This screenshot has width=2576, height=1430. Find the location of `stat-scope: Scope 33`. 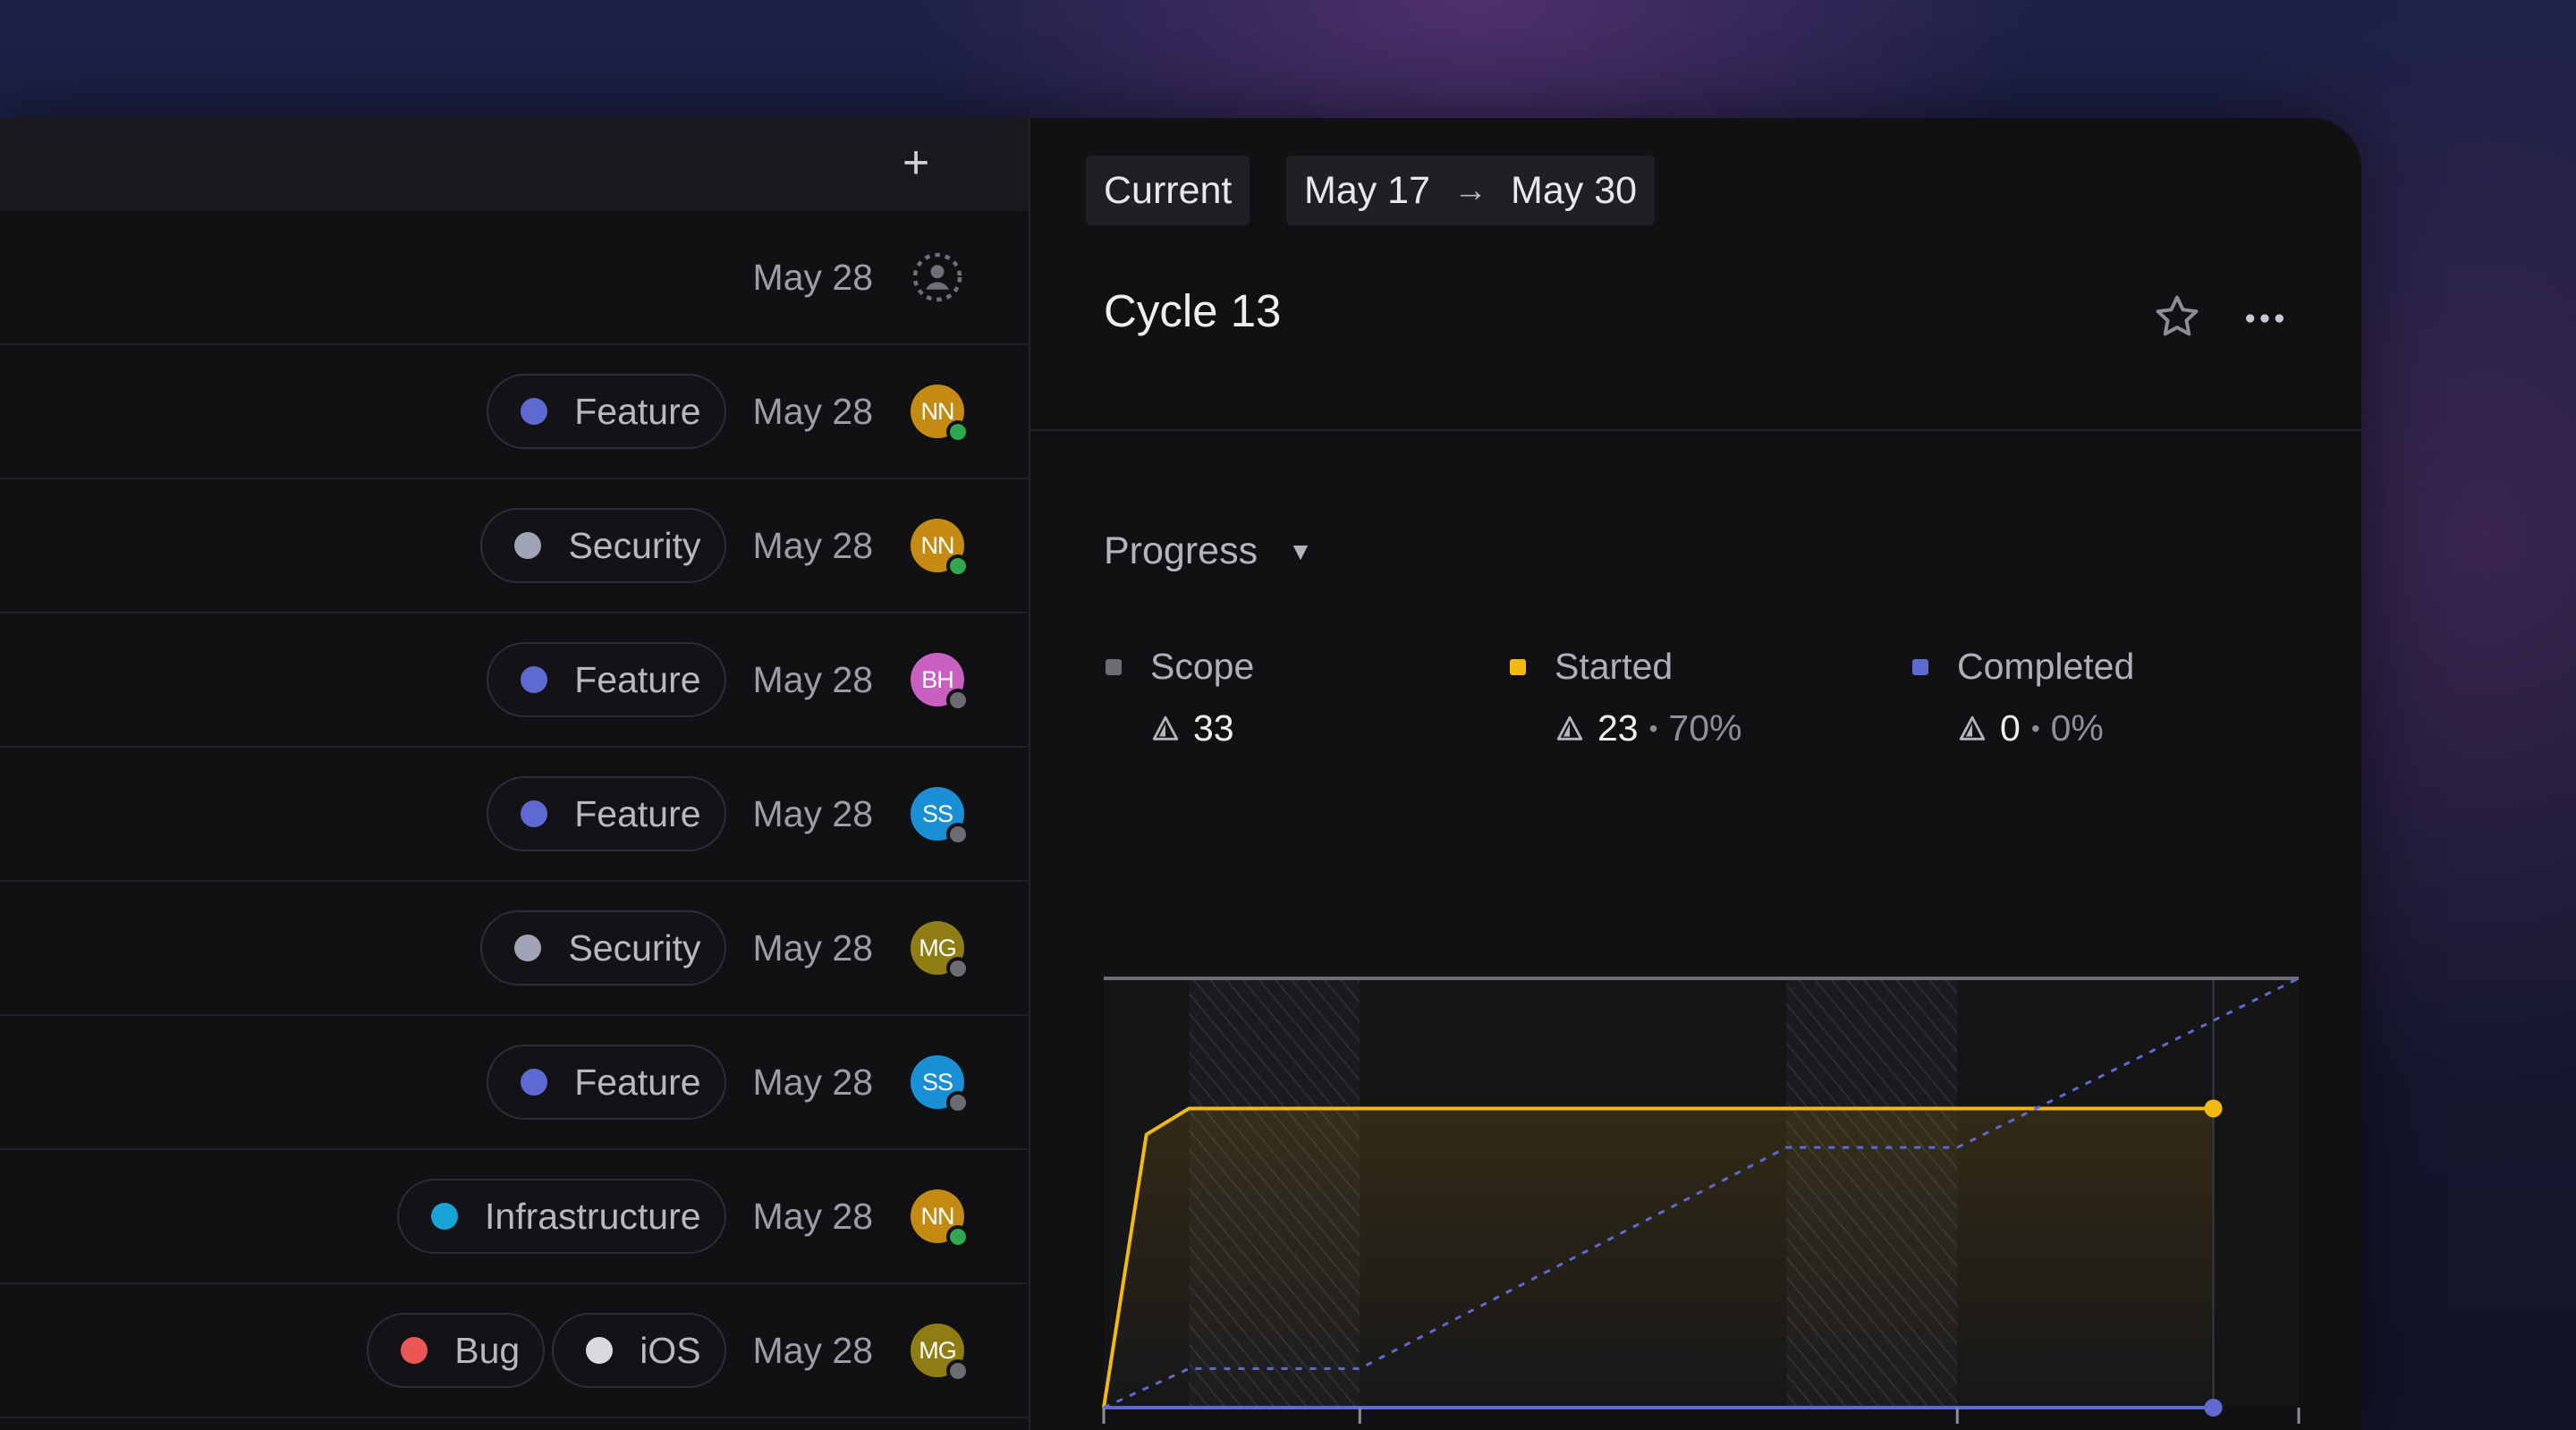

stat-scope: Scope 33 is located at coordinates (1175, 697).